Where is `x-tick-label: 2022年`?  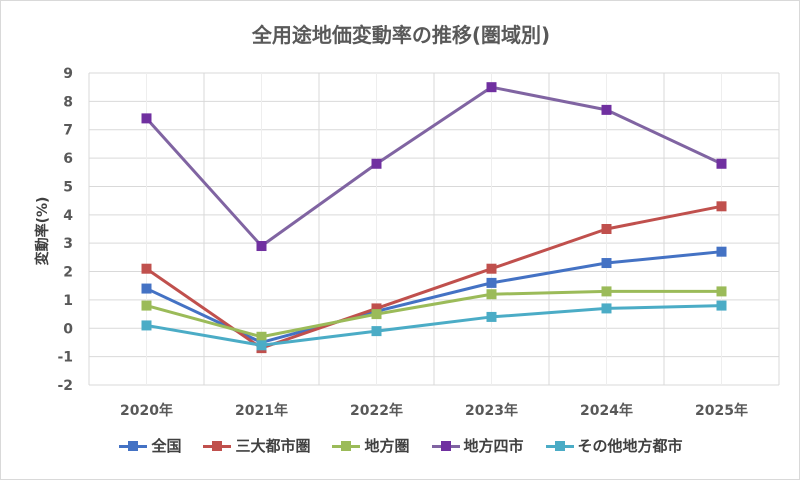
x-tick-label: 2022年 is located at coordinates (376, 410).